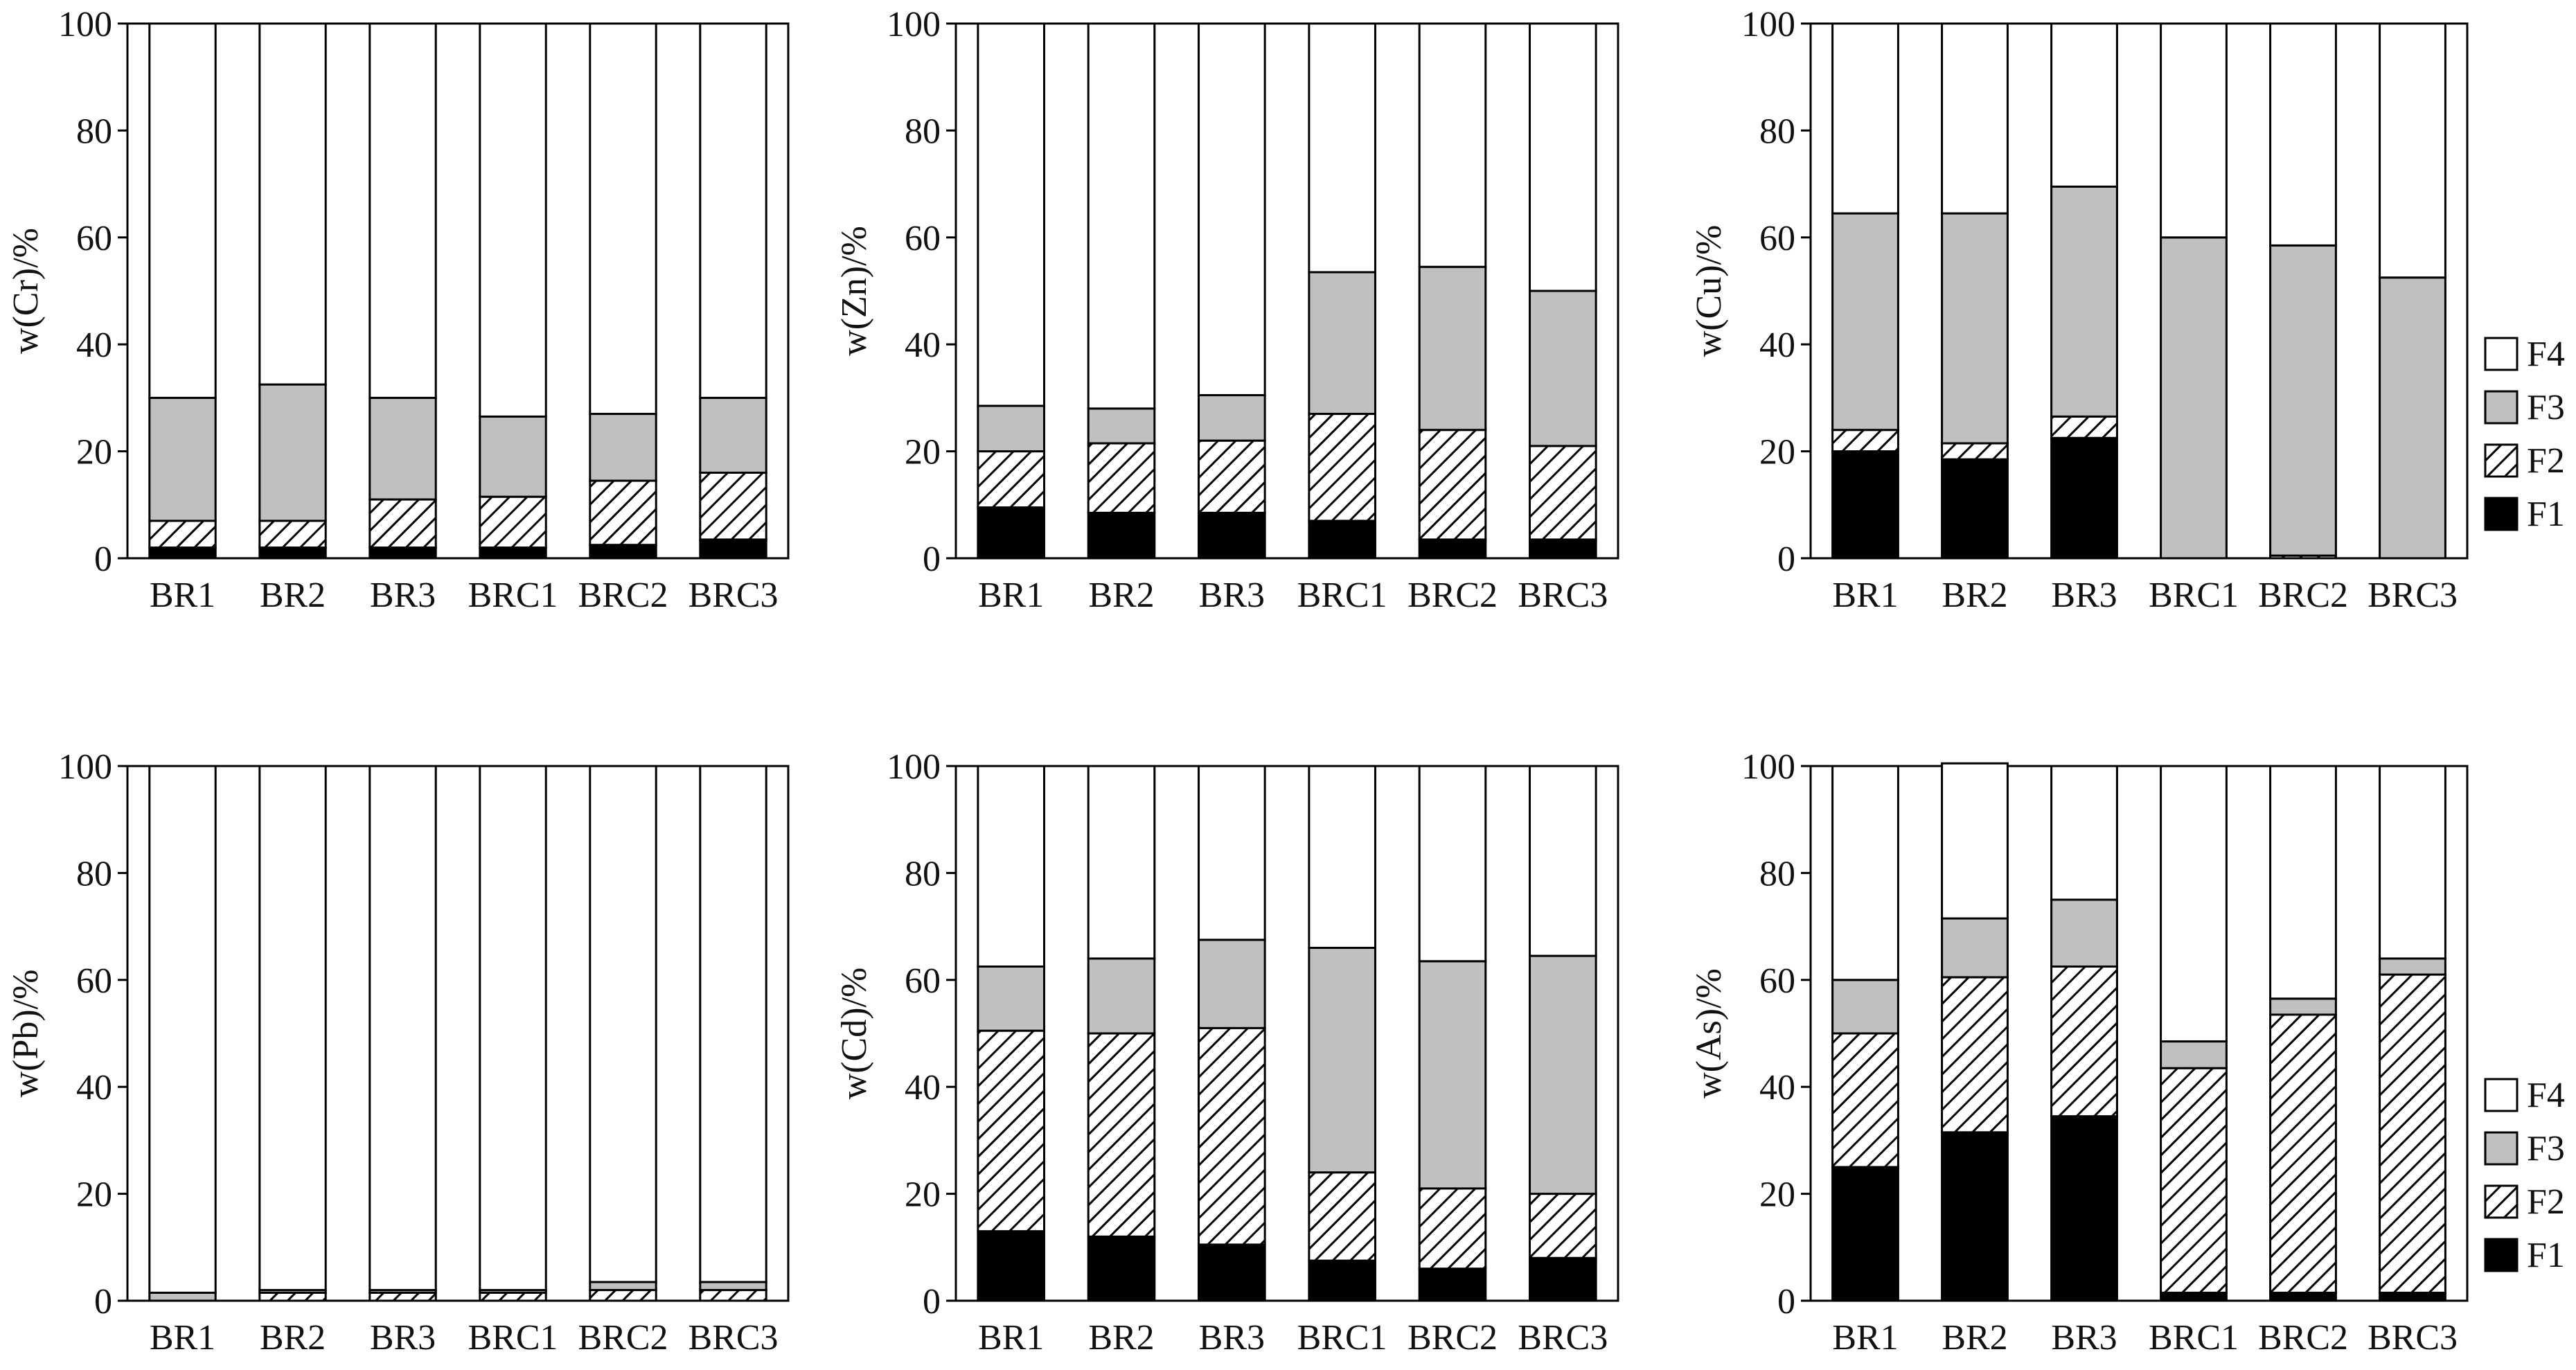  What do you see at coordinates (2084, 833) in the screenshot?
I see `bar-segment-br3-f4` at bounding box center [2084, 833].